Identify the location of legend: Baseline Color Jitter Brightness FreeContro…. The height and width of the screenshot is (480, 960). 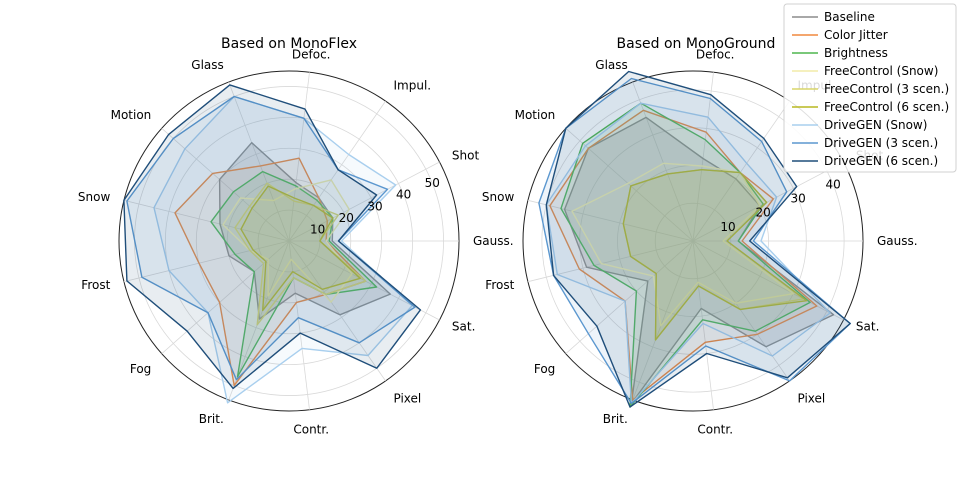
(870, 88).